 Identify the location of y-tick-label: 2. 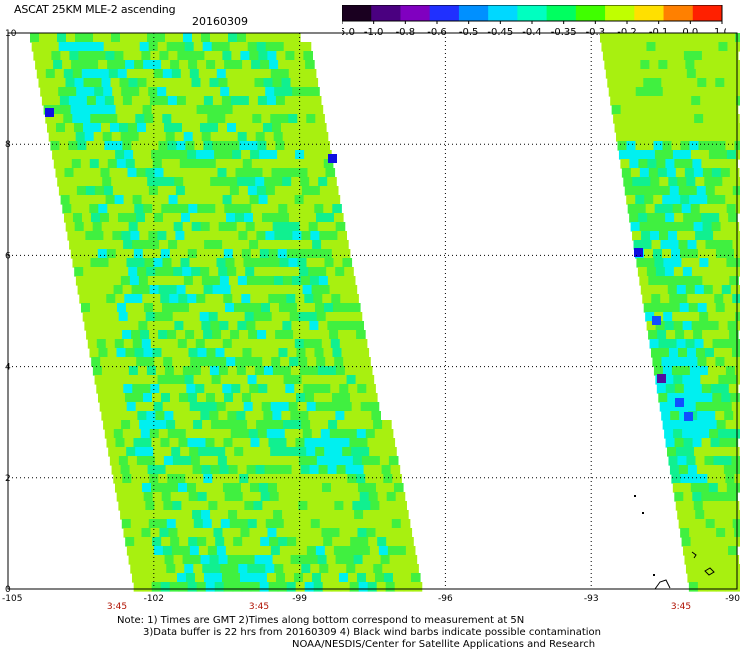
(8, 479).